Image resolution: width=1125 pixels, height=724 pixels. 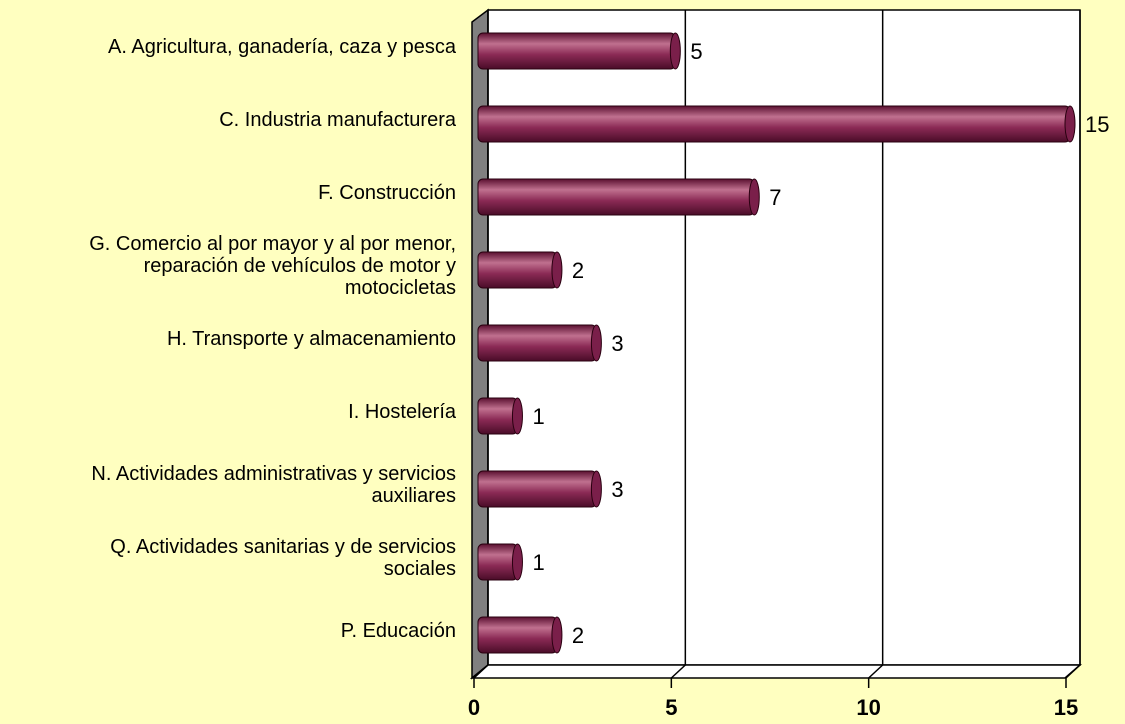 I want to click on floor, so click(x=776, y=671).